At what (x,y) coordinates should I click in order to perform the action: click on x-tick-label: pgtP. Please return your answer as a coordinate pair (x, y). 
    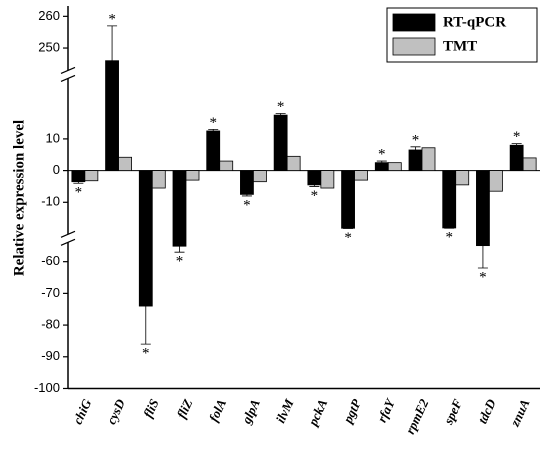
    Looking at the image, I should click on (352, 411).